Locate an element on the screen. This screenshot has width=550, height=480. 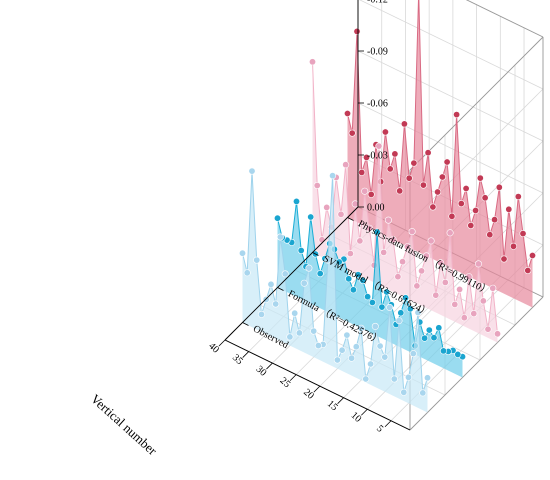
series-area is located at coordinates (370, 289).